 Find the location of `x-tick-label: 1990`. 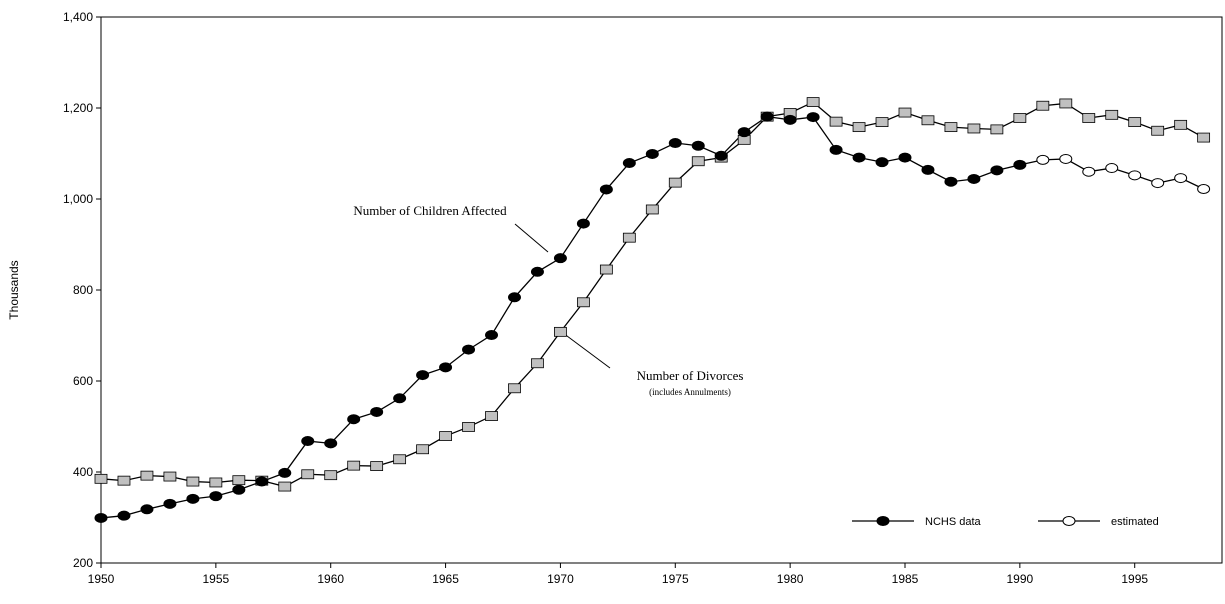

x-tick-label: 1990 is located at coordinates (1020, 579).